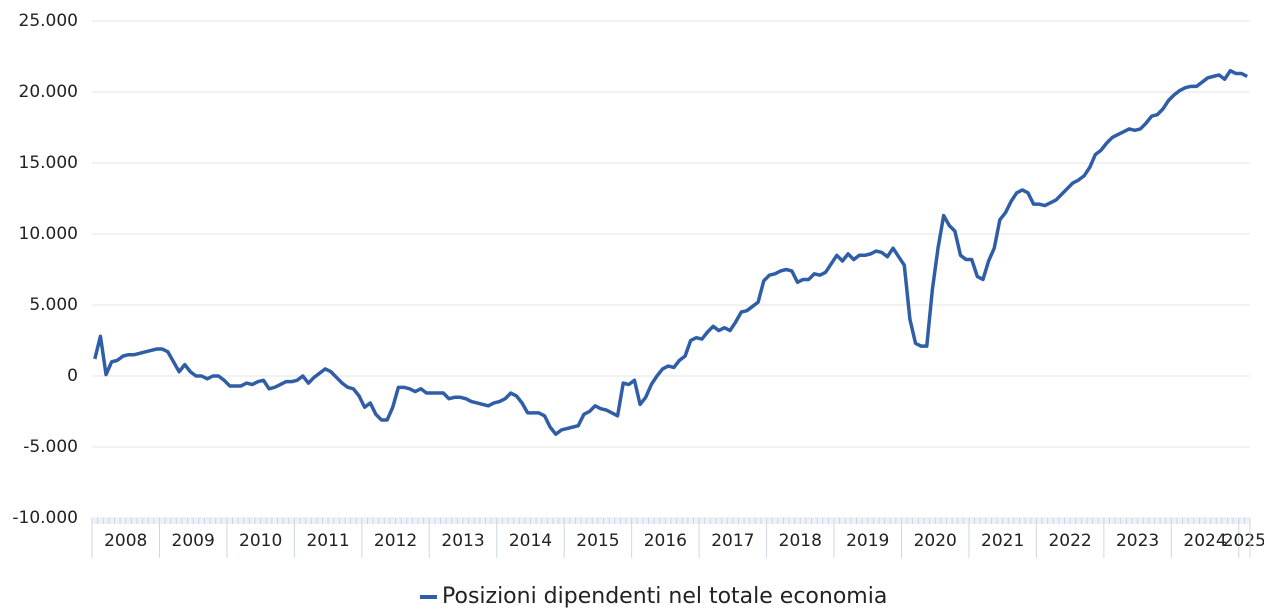 The width and height of the screenshot is (1264, 614). I want to click on y-tick-label: 10.000, so click(48, 234).